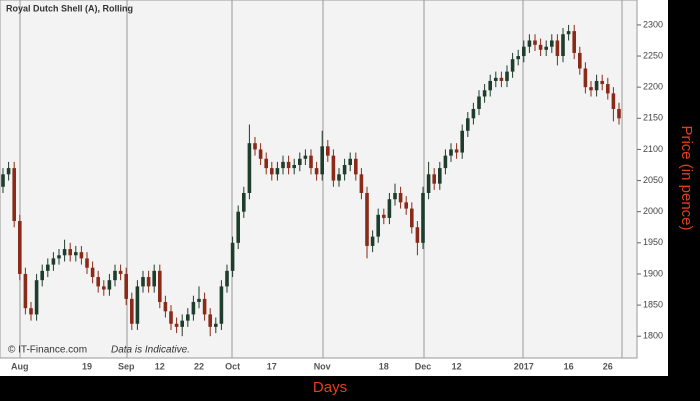 The height and width of the screenshot is (401, 700). Describe the element at coordinates (69, 8) in the screenshot. I see `chart-title: Royal Dutch Shell (A), Rolling` at that location.